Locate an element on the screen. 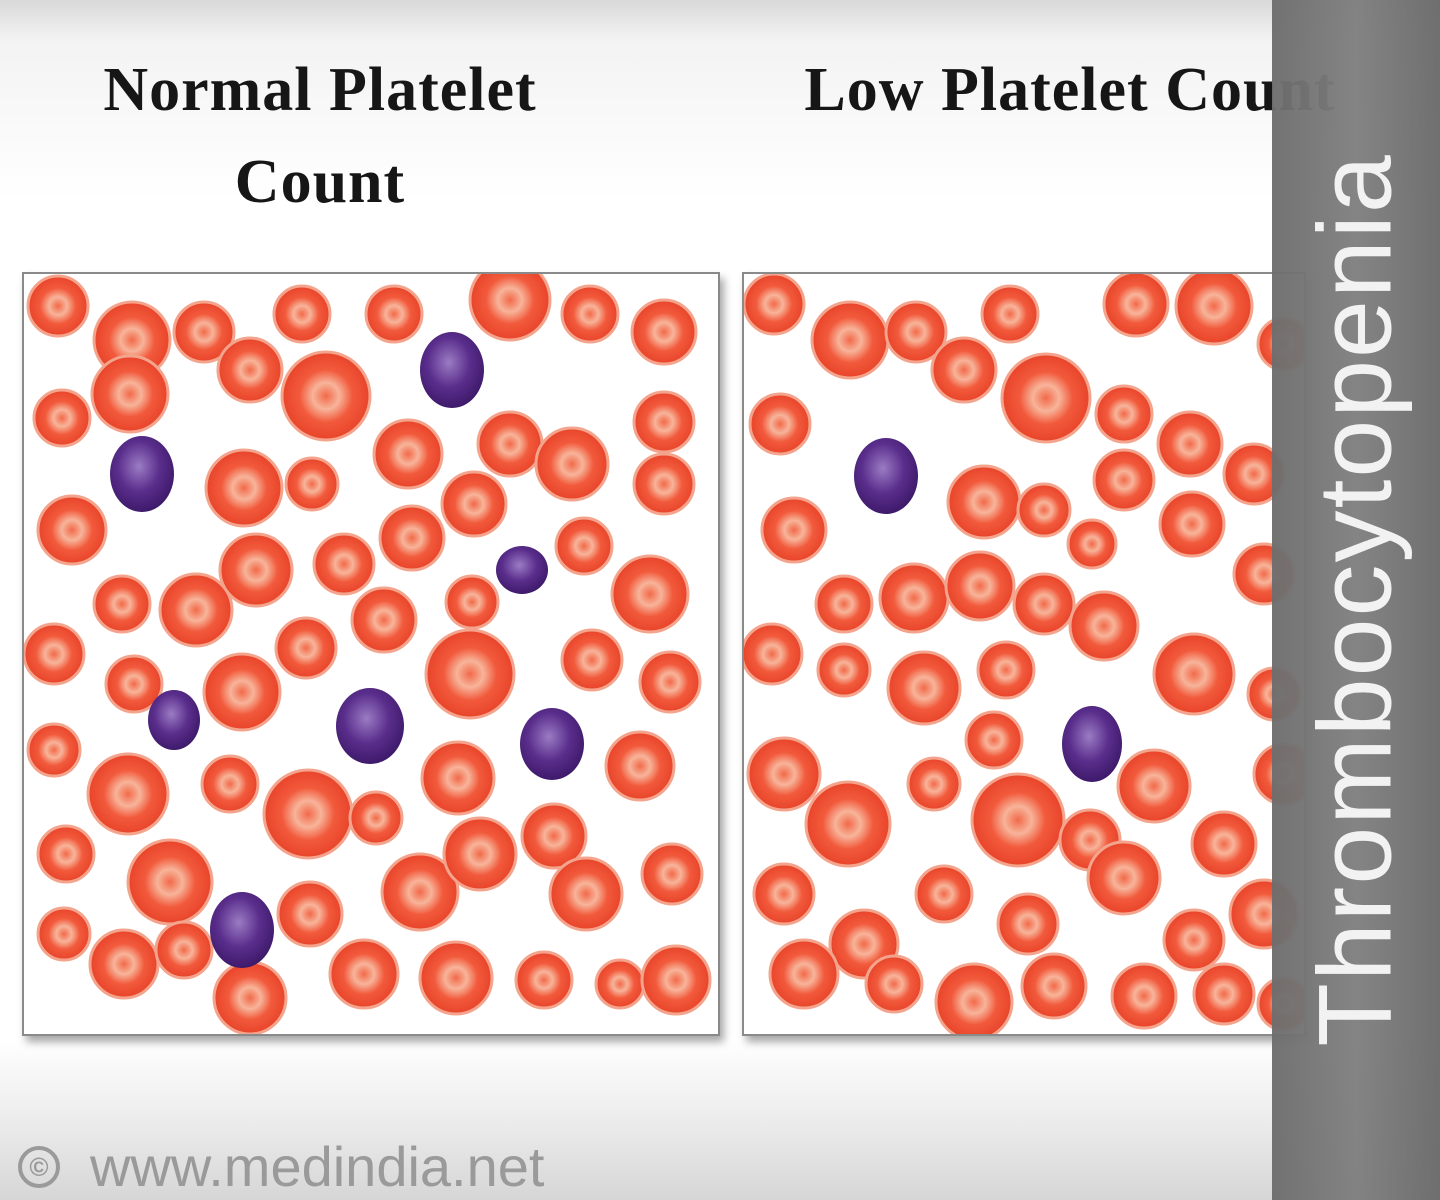 The height and width of the screenshot is (1200, 1440). title-low-platelet-count: Low Platelet Count is located at coordinates (1070, 90).